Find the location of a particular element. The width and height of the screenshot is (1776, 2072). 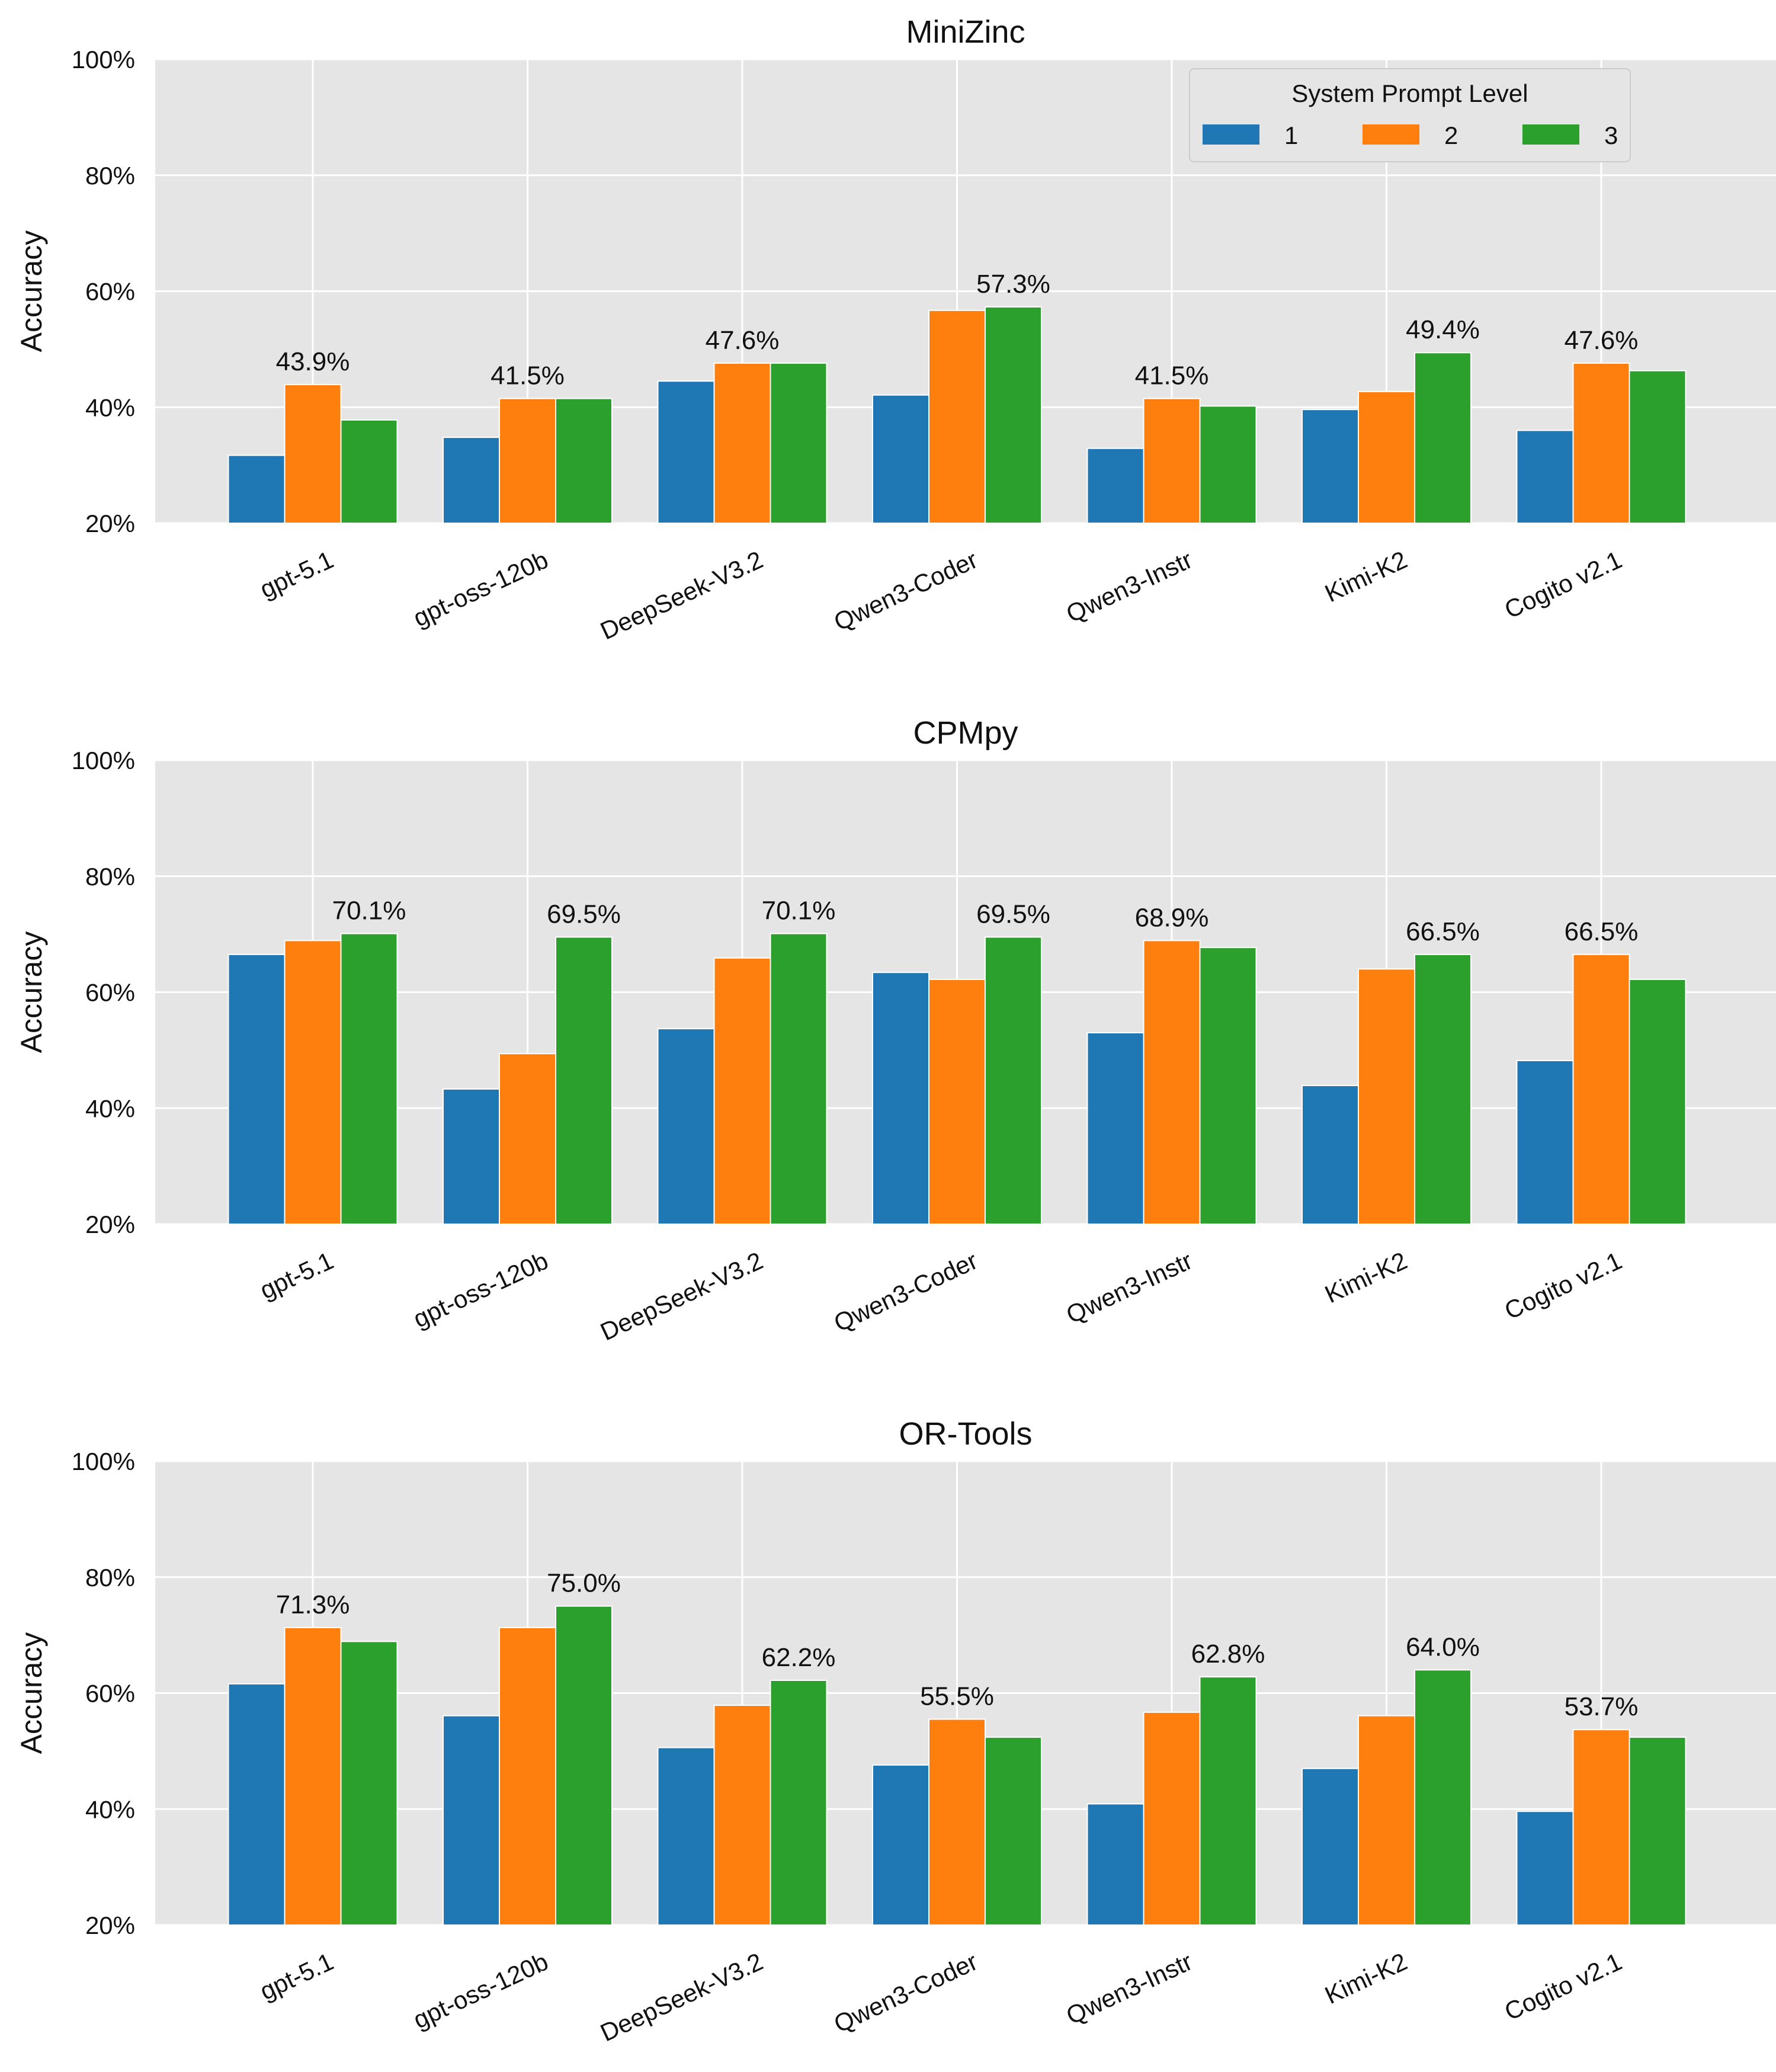

data-label: 64.0% is located at coordinates (1443, 1646).